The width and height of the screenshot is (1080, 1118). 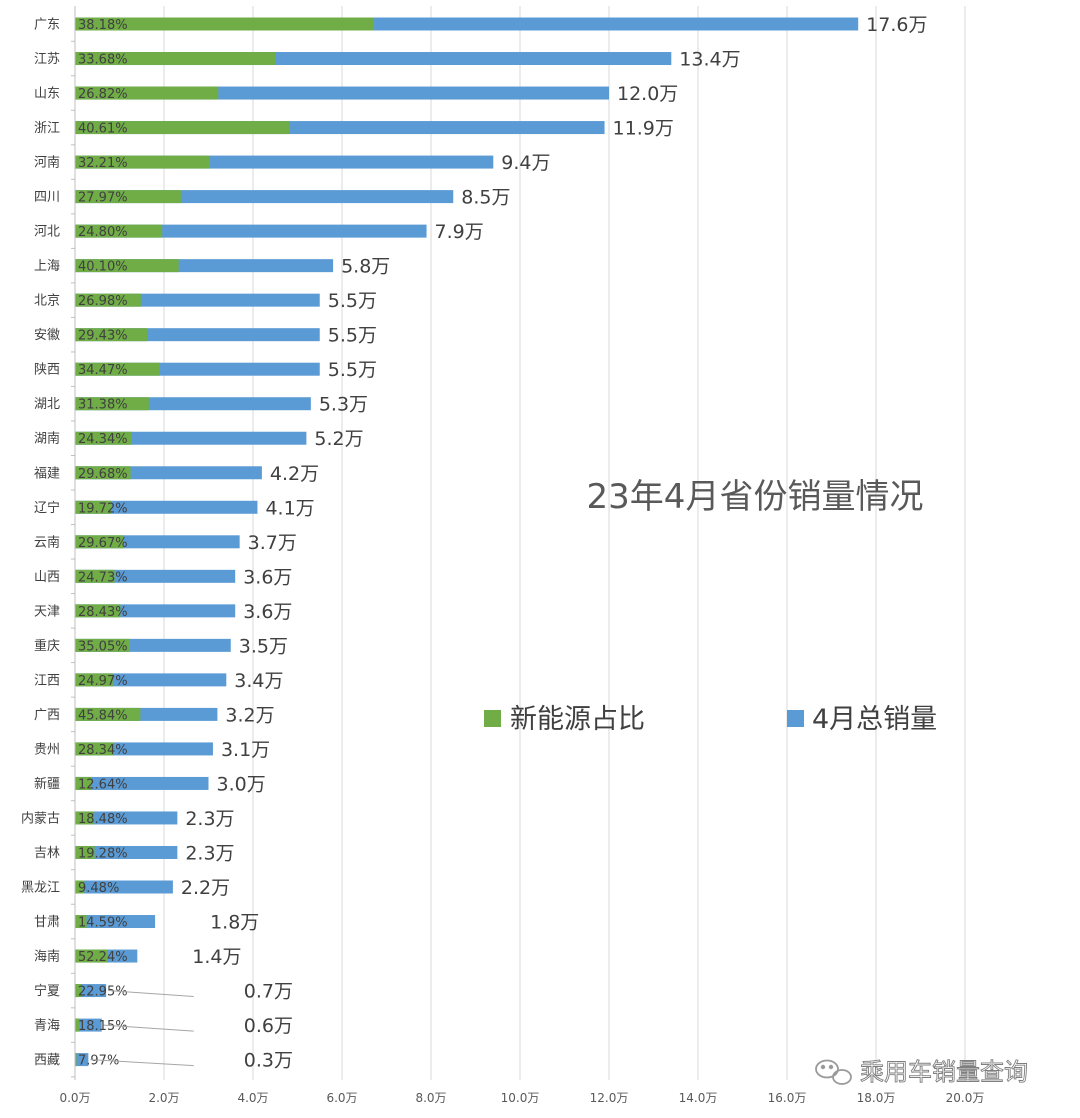 What do you see at coordinates (47, 25) in the screenshot?
I see `category-label: 广东` at bounding box center [47, 25].